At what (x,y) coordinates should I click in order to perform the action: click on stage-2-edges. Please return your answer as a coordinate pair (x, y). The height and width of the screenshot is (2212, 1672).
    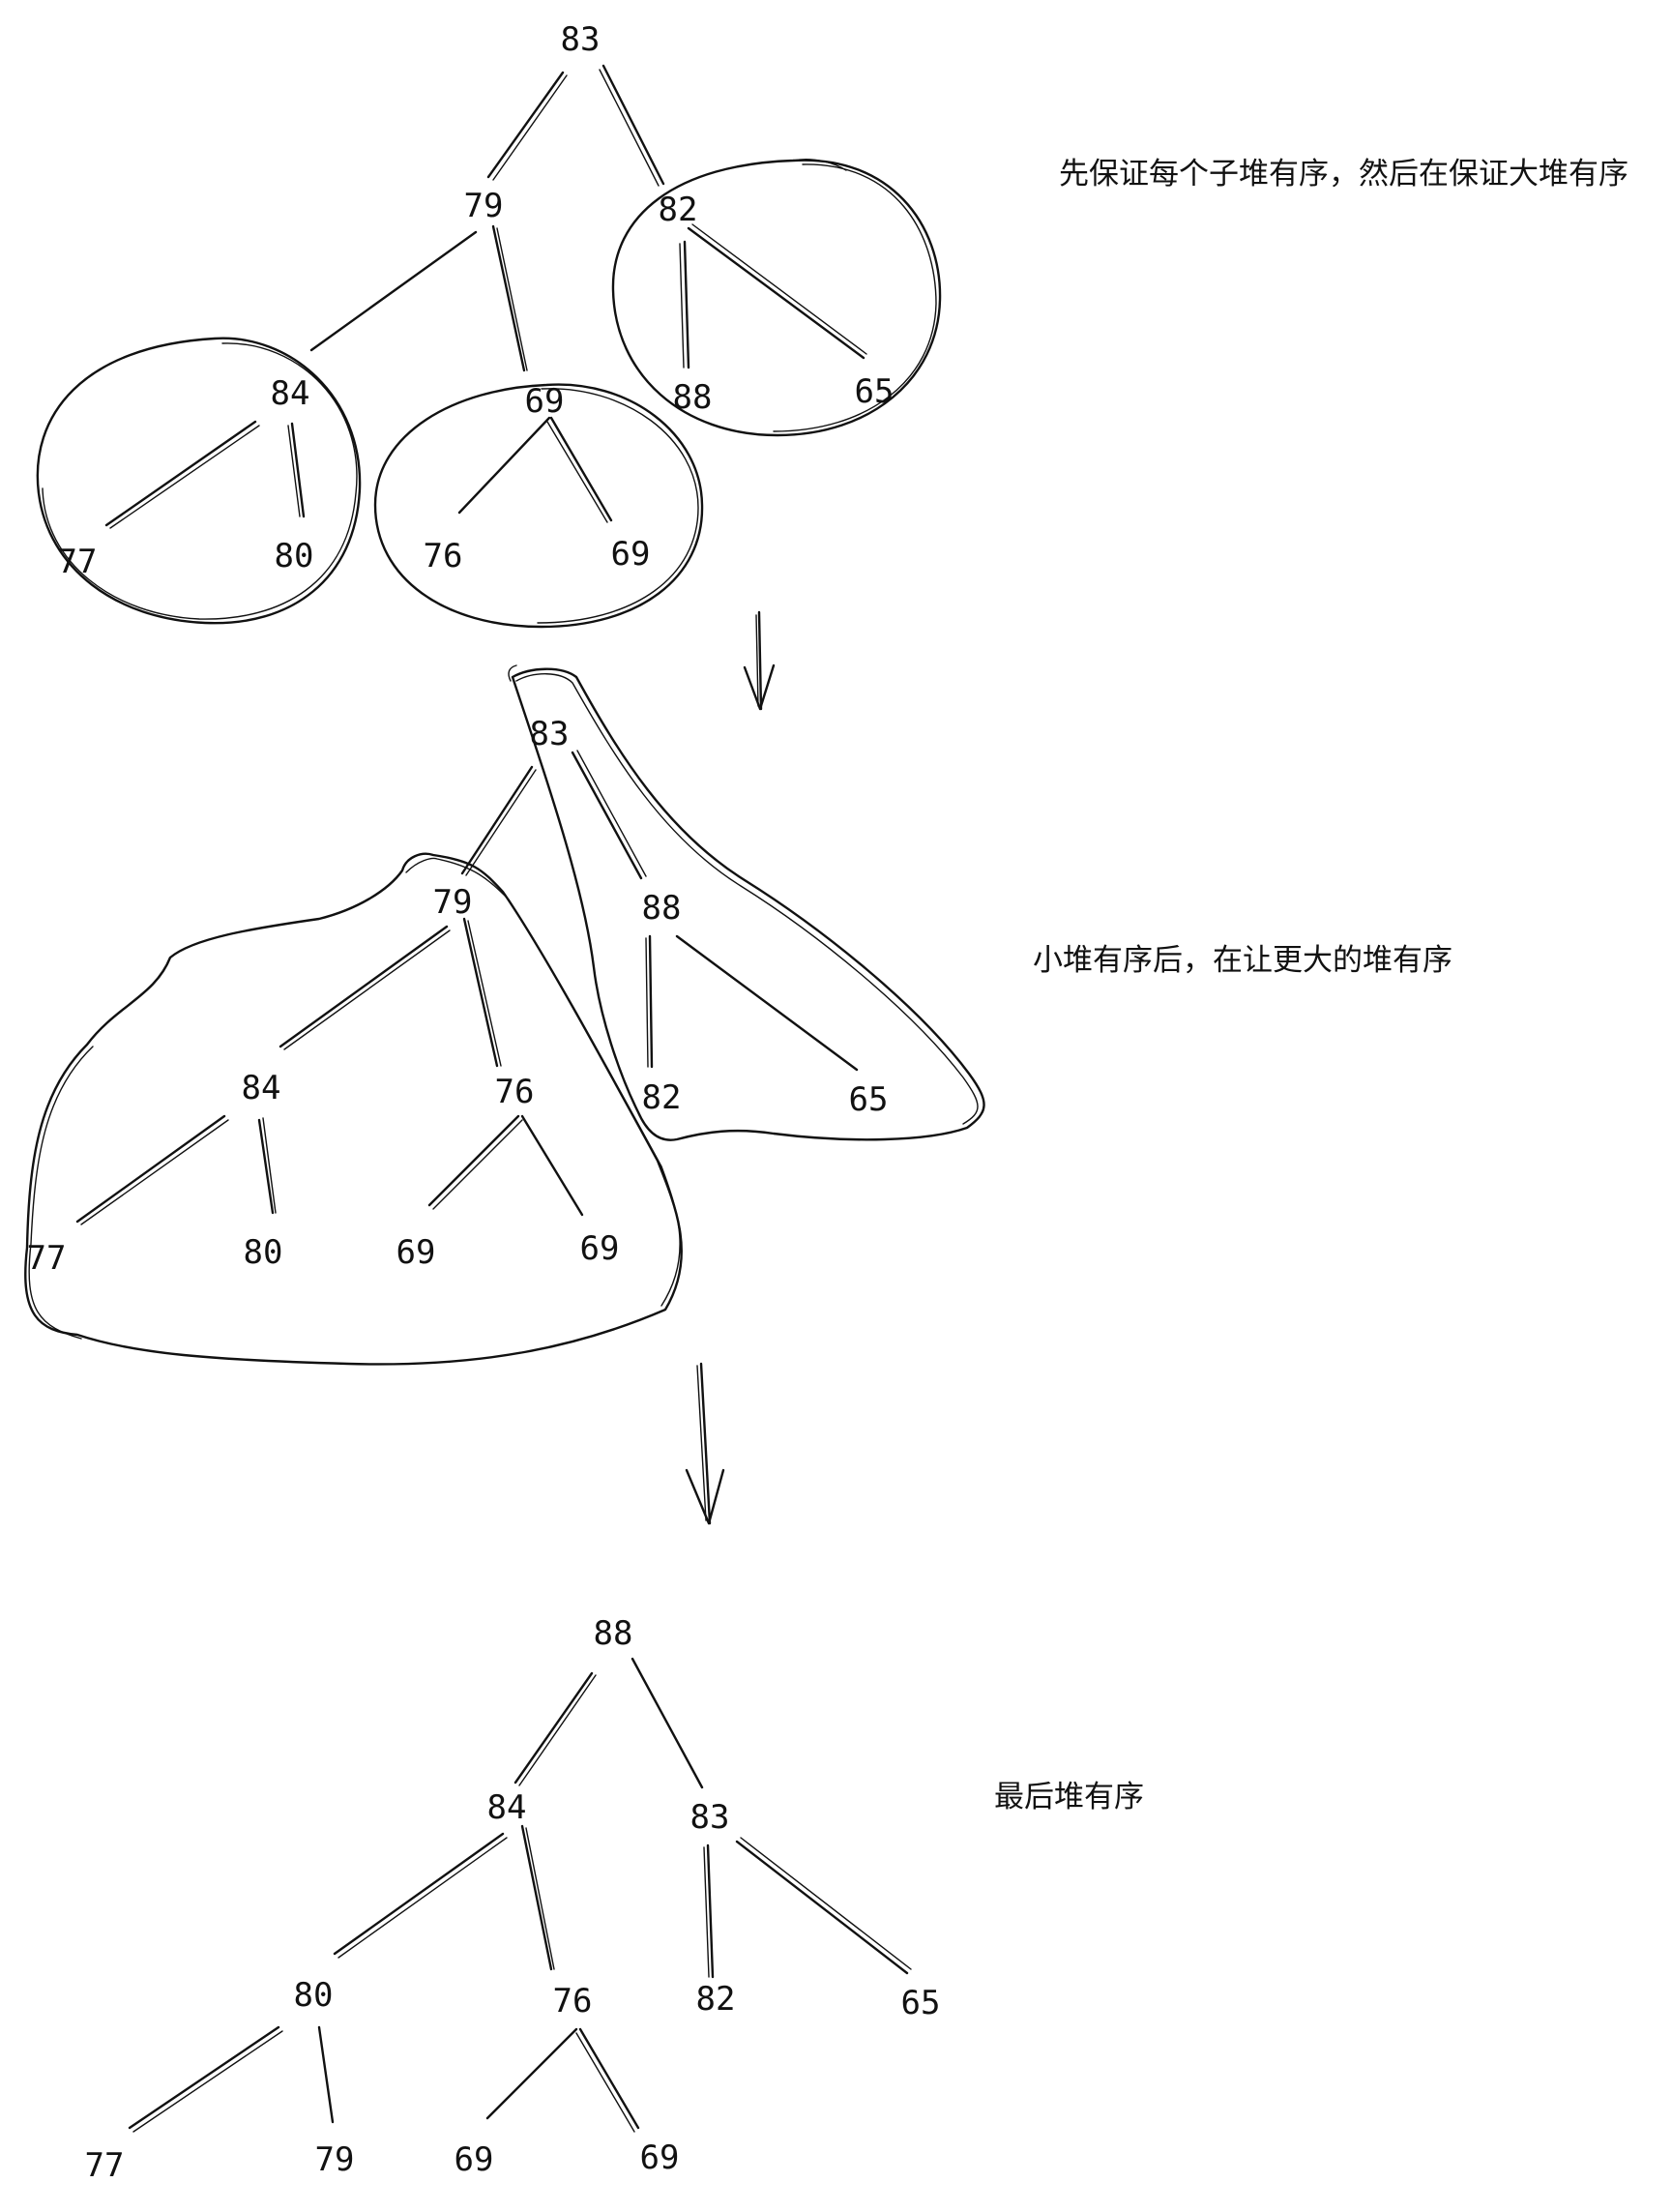
    Looking at the image, I should click on (467, 988).